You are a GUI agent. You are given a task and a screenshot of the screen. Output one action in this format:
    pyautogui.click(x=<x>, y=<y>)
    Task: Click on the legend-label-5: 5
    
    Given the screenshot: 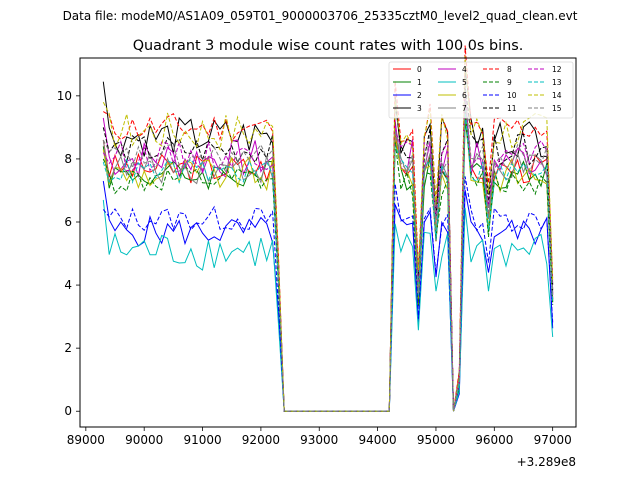 What is the action you would take?
    pyautogui.click(x=464, y=82)
    